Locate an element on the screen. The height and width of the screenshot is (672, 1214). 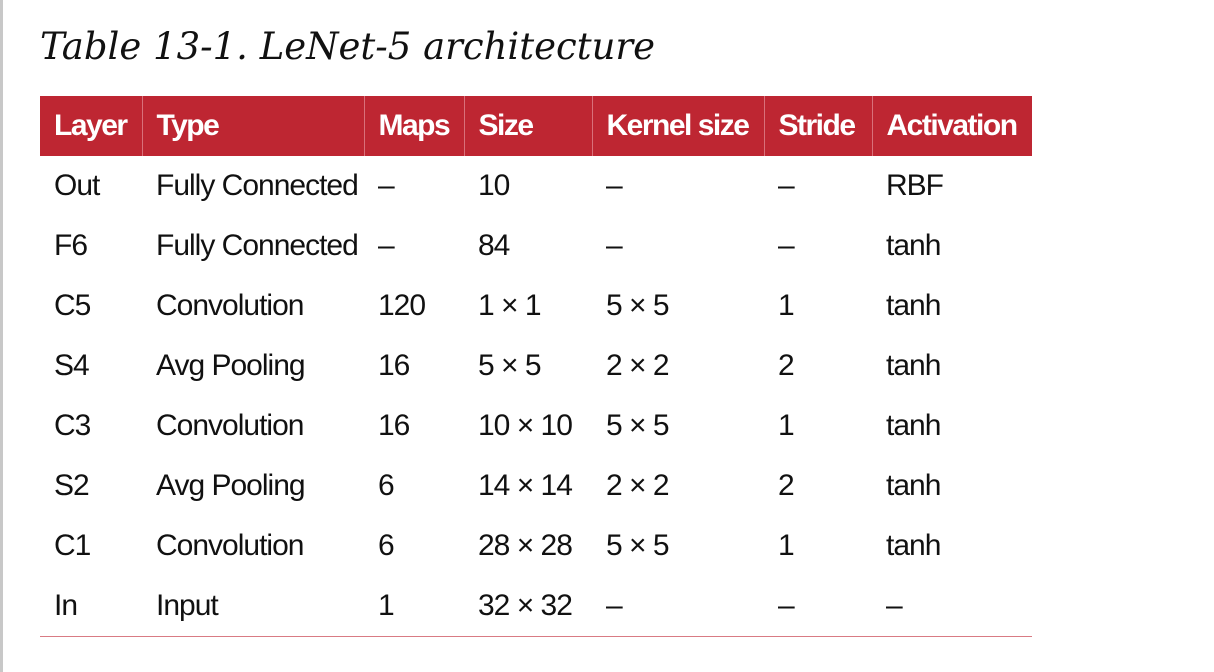
table-row: In Input 1 32 × 32 – – – is located at coordinates (536, 606).